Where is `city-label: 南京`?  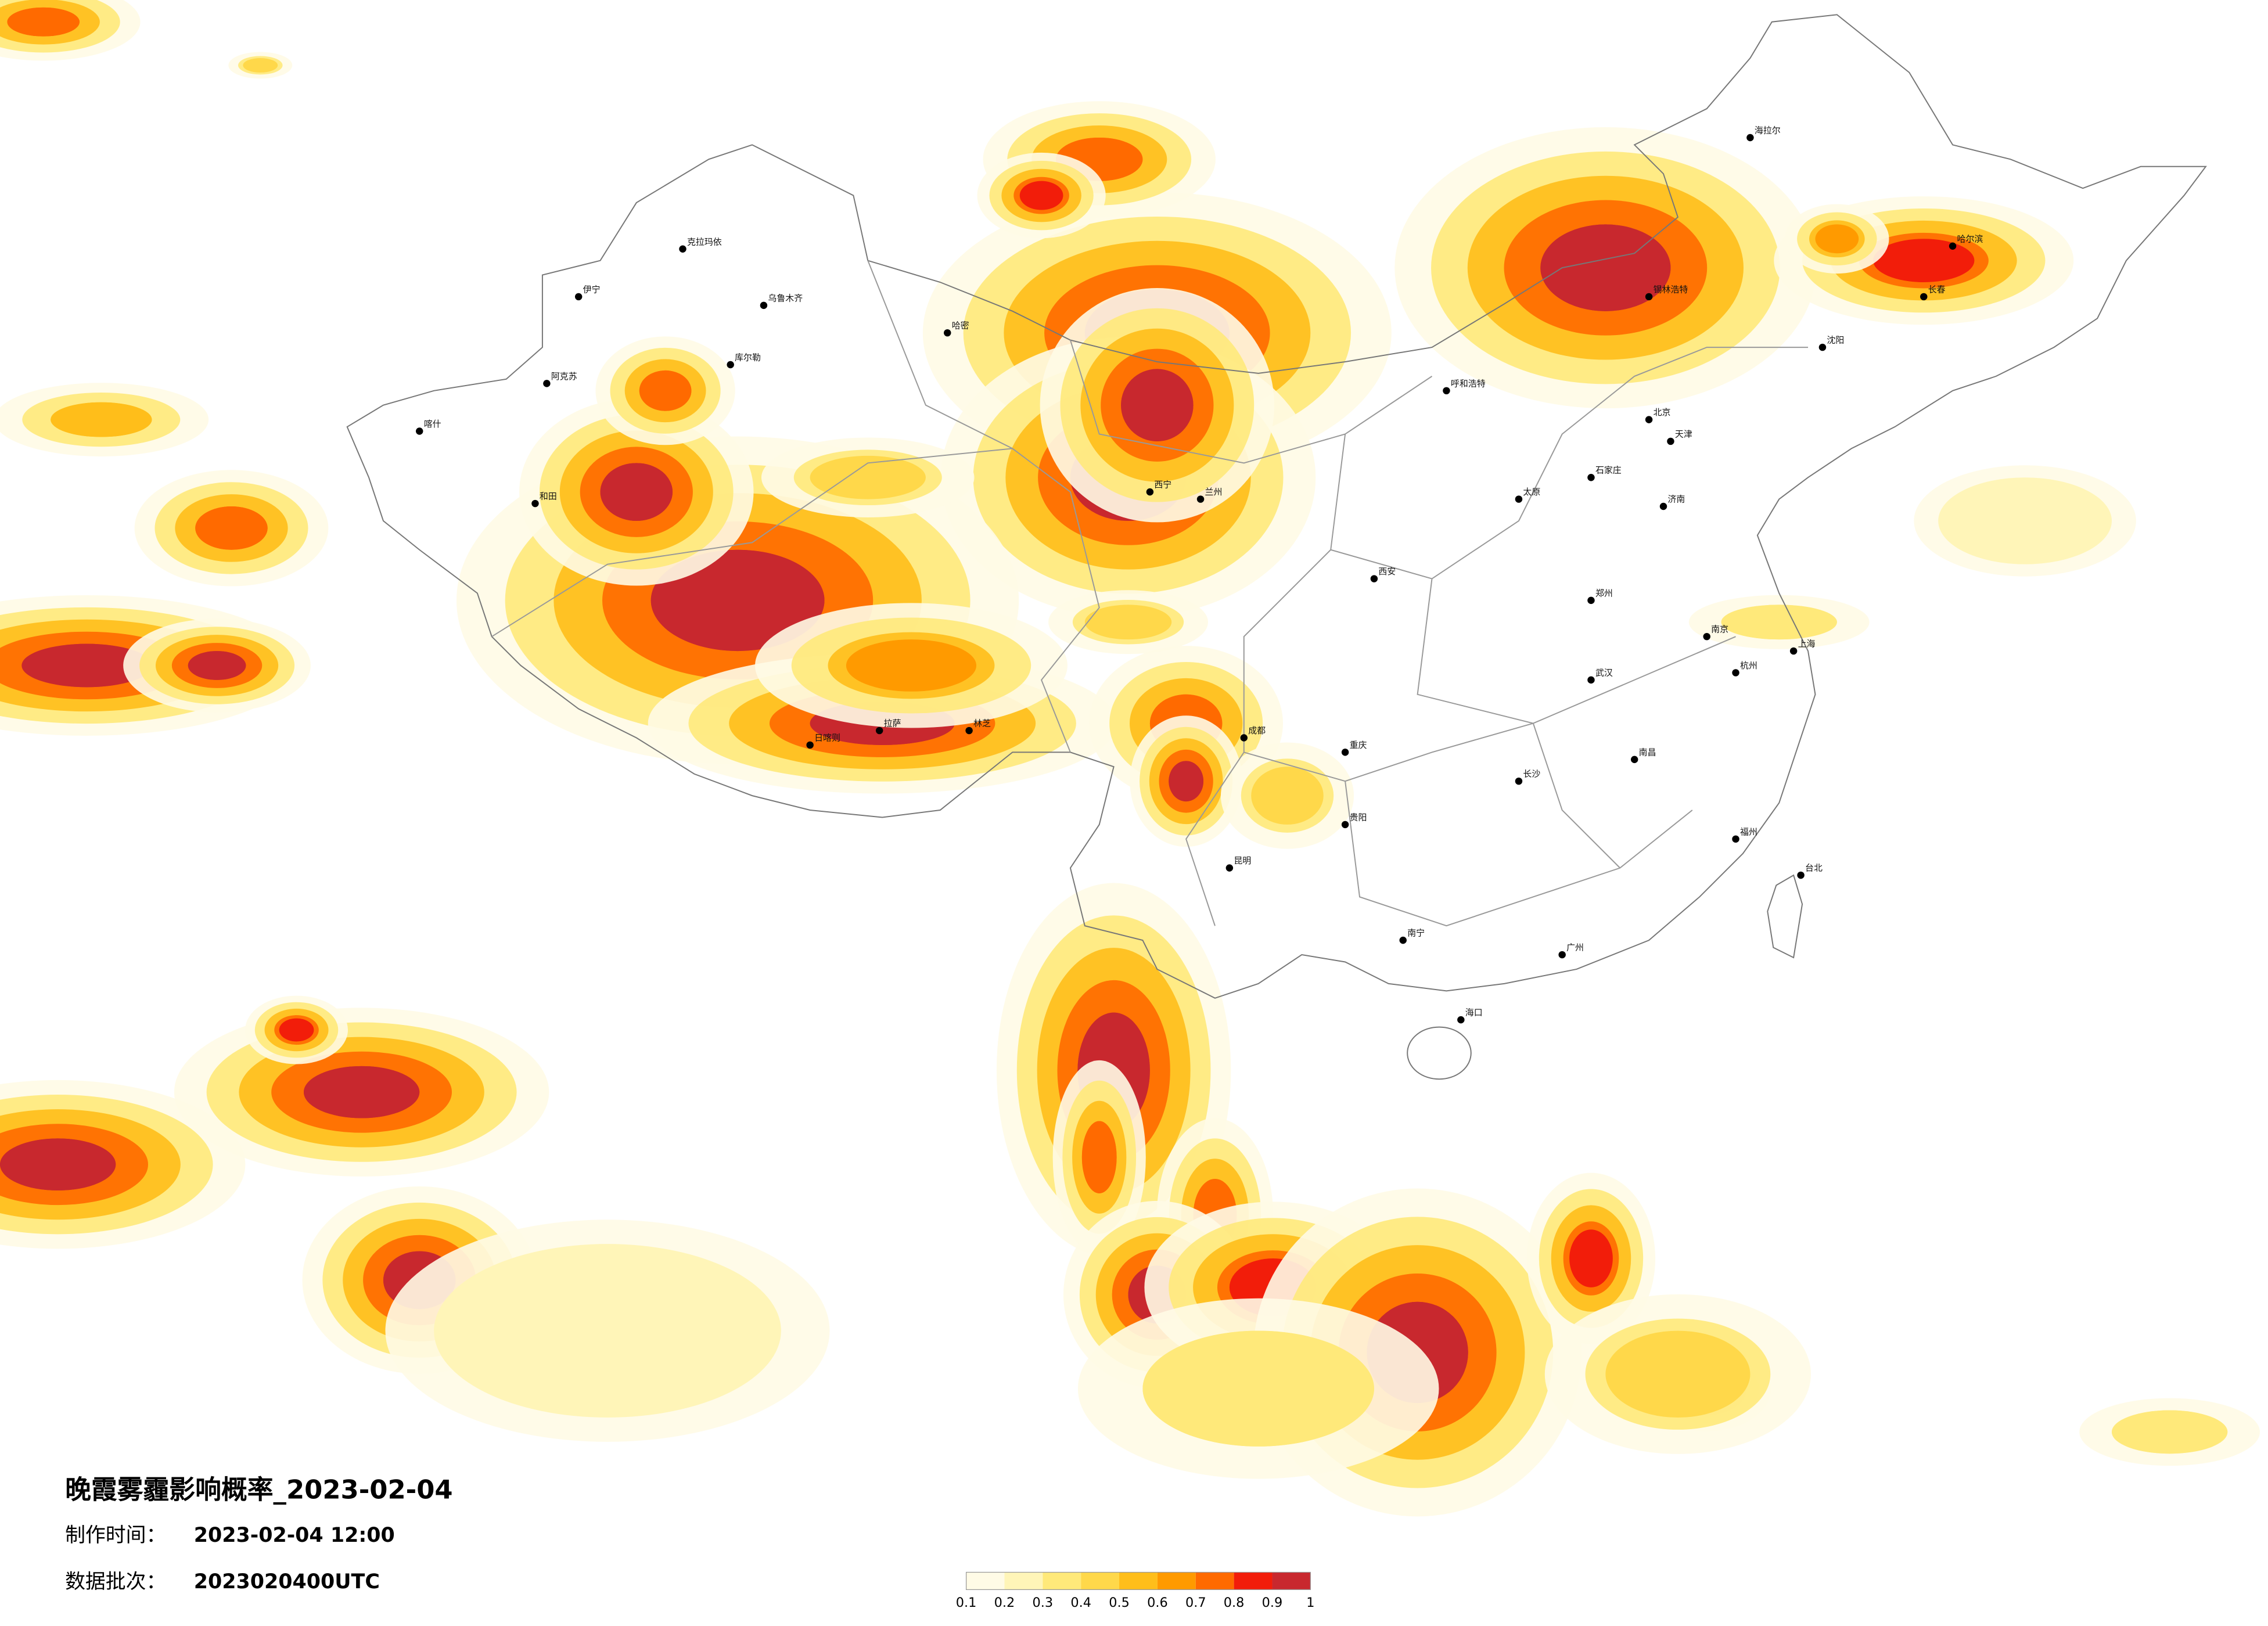 city-label: 南京 is located at coordinates (1719, 629).